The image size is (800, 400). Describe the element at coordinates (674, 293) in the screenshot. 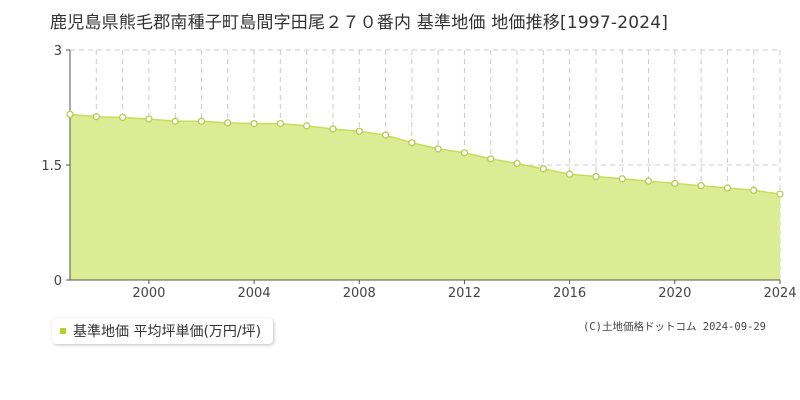

I see `x-tick-label: 2020` at that location.